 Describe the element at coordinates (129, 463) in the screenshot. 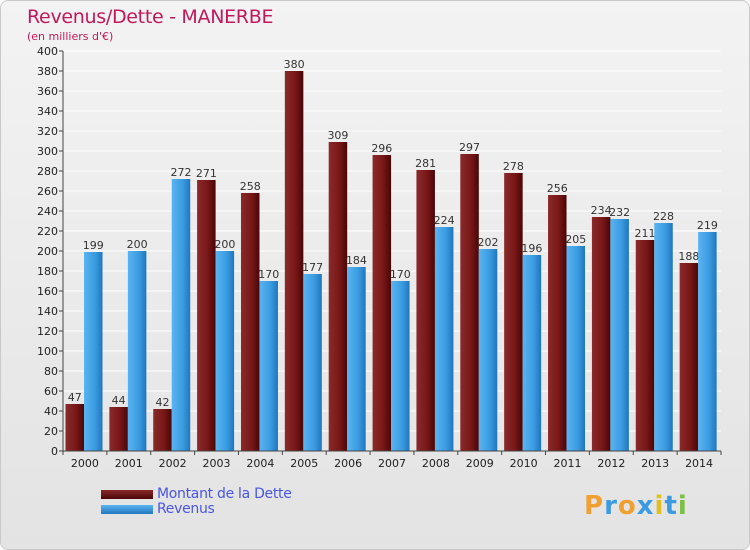

I see `x-tick-label: 2001` at that location.